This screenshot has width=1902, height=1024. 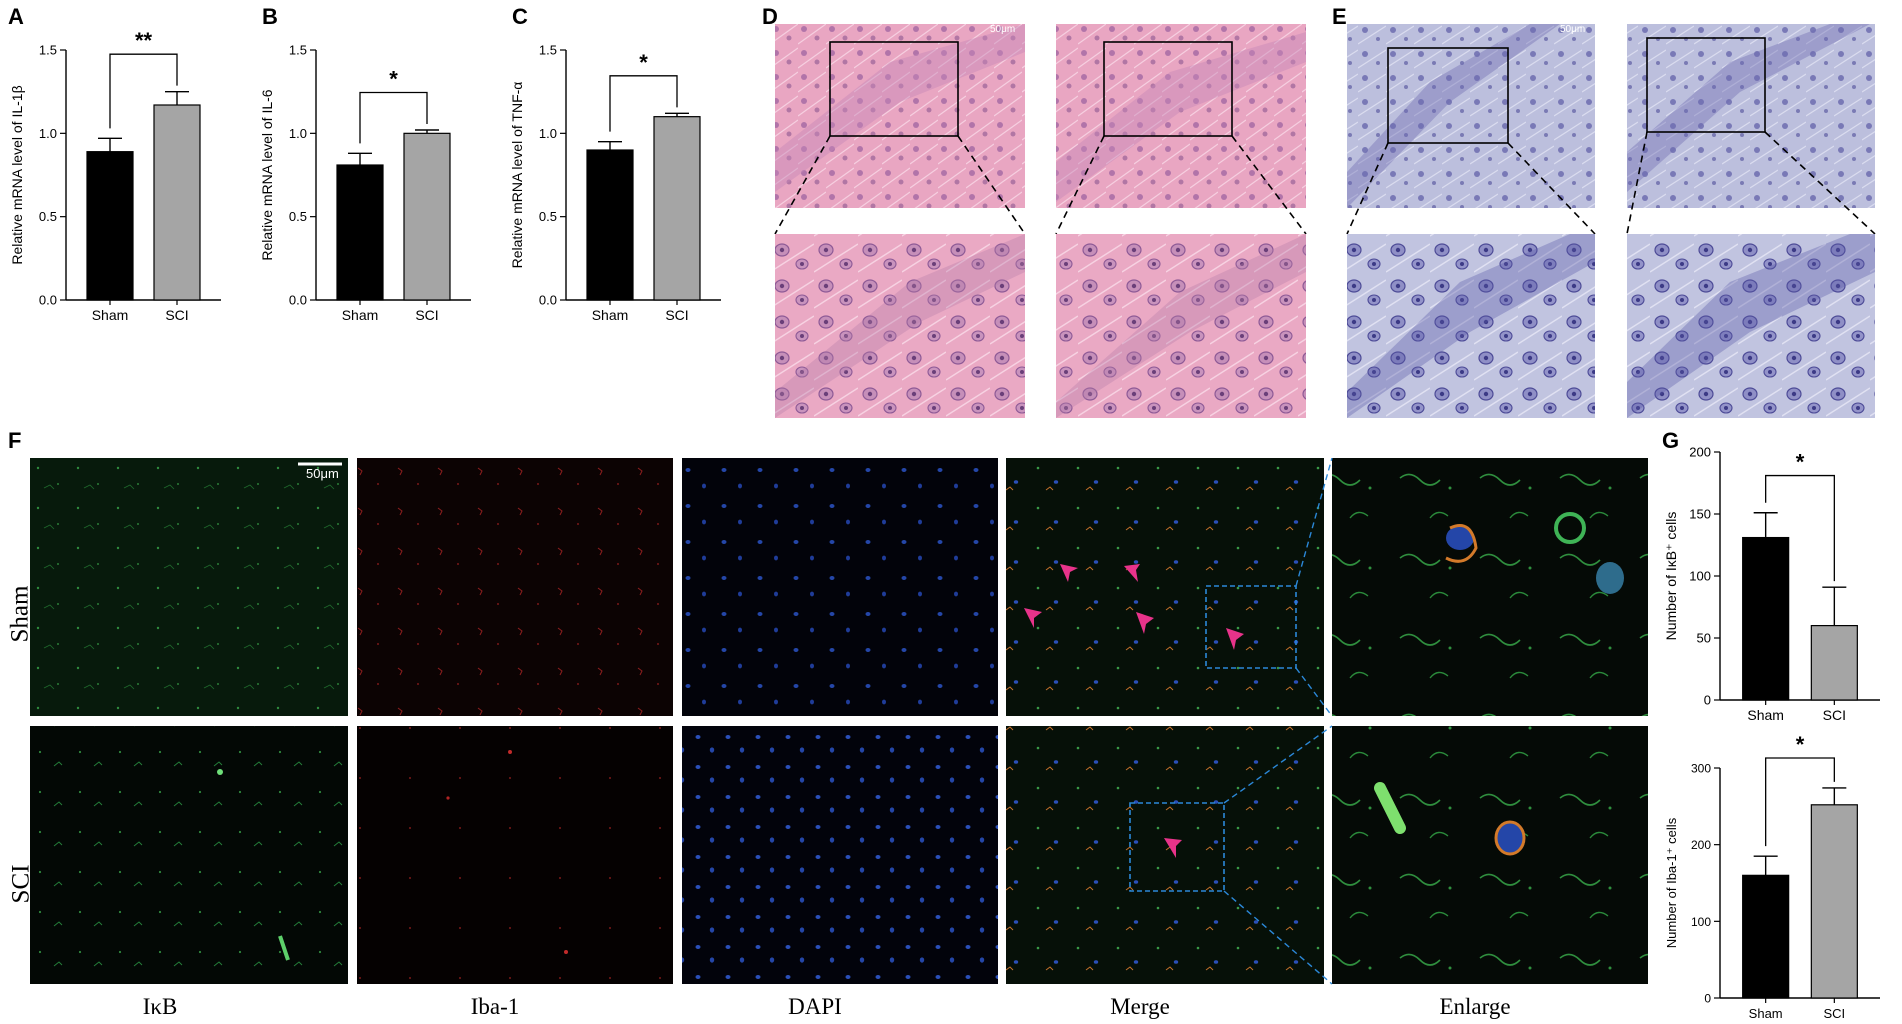 What do you see at coordinates (1490, 855) in the screenshot?
I see `f-sci-enlarge` at bounding box center [1490, 855].